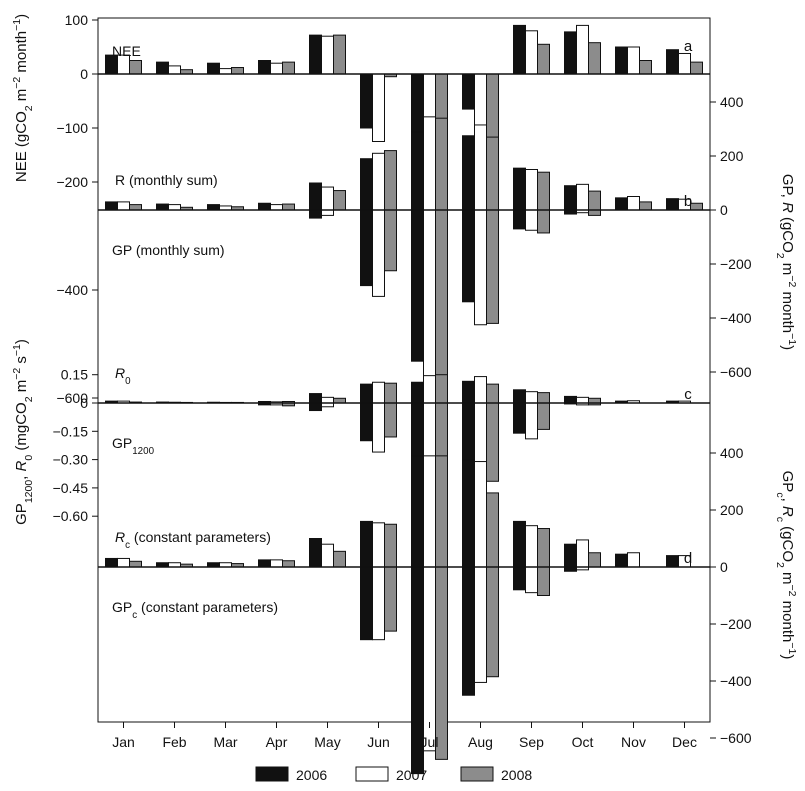 This screenshot has height=791, width=805. I want to click on legend-swatch-2007, so click(372, 774).